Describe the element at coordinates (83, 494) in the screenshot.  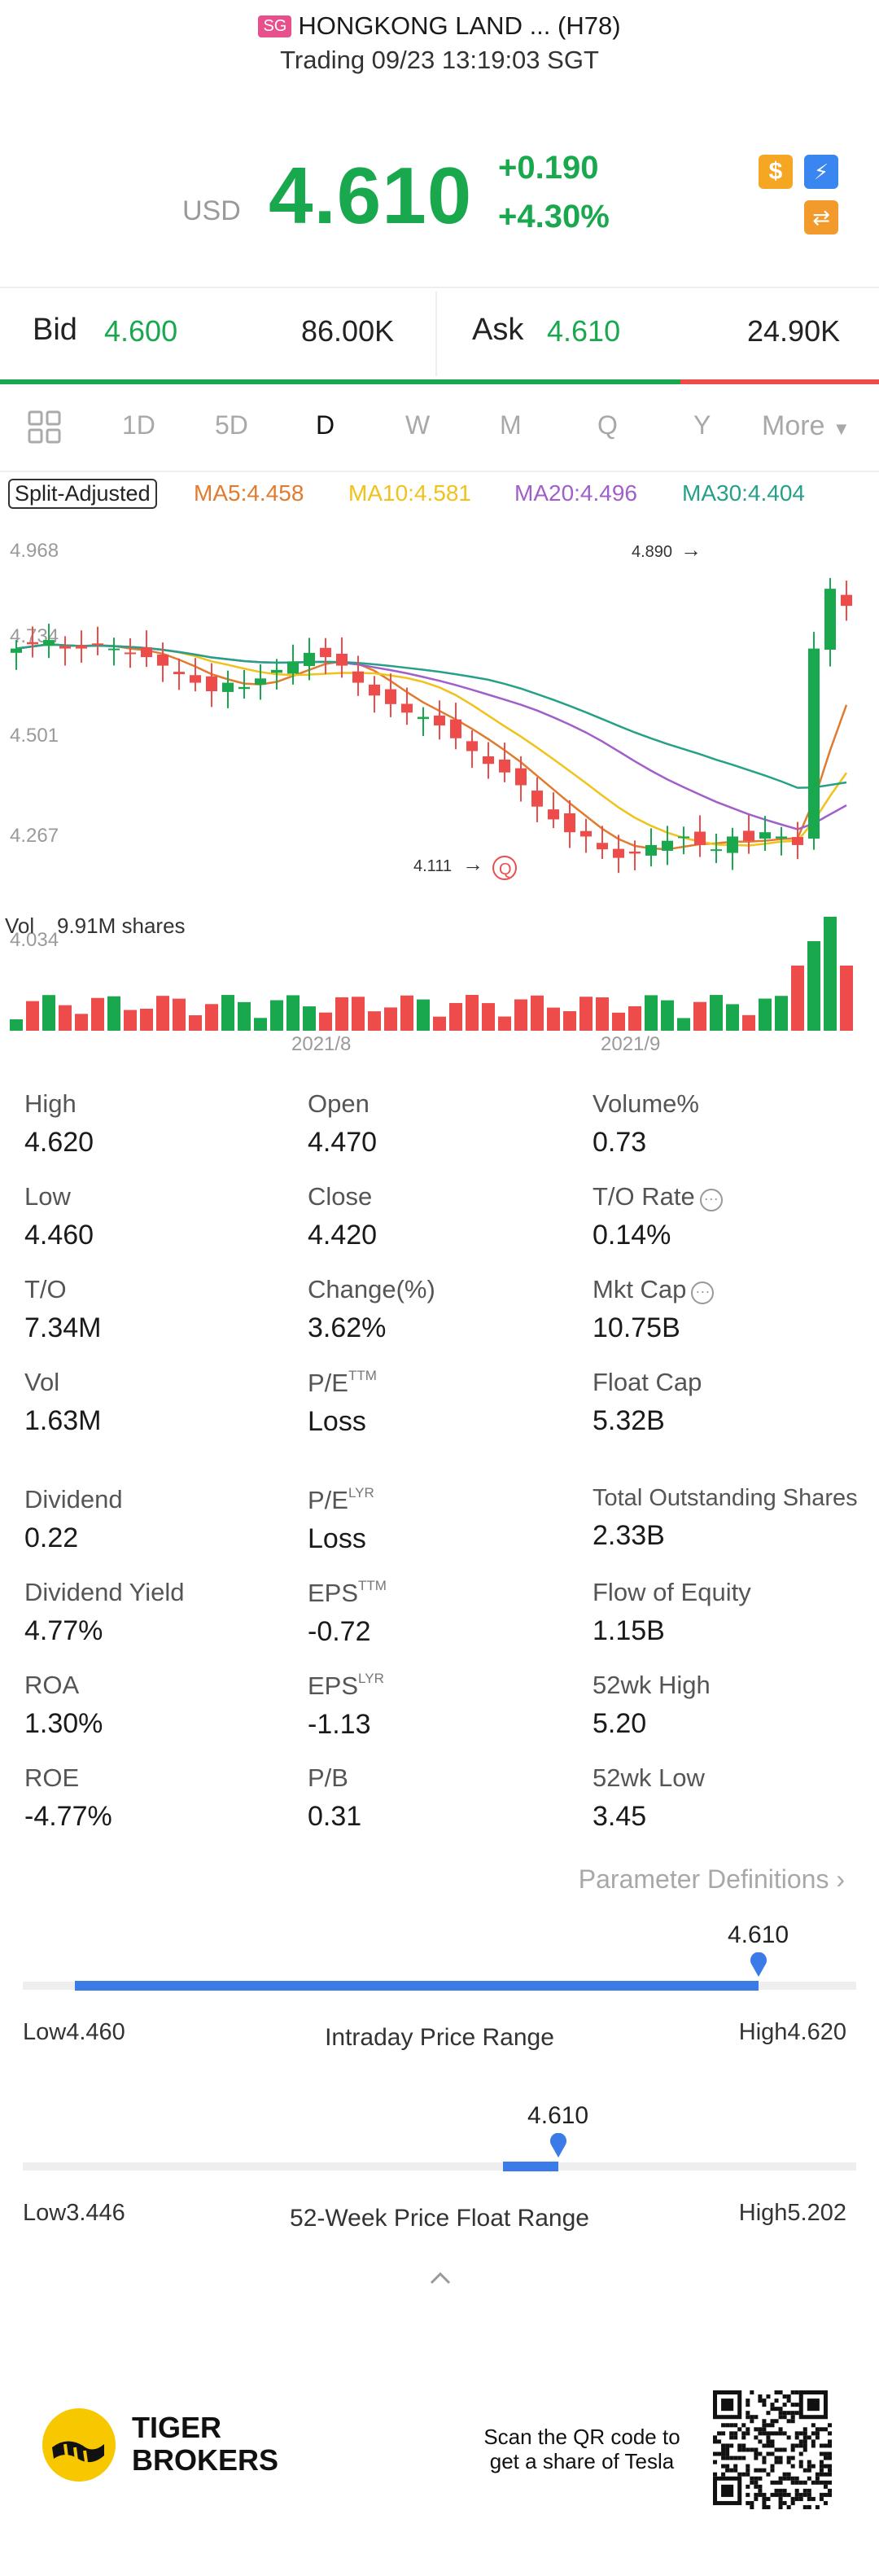
I see `split-adjusted-button: Split-Adjusted` at that location.